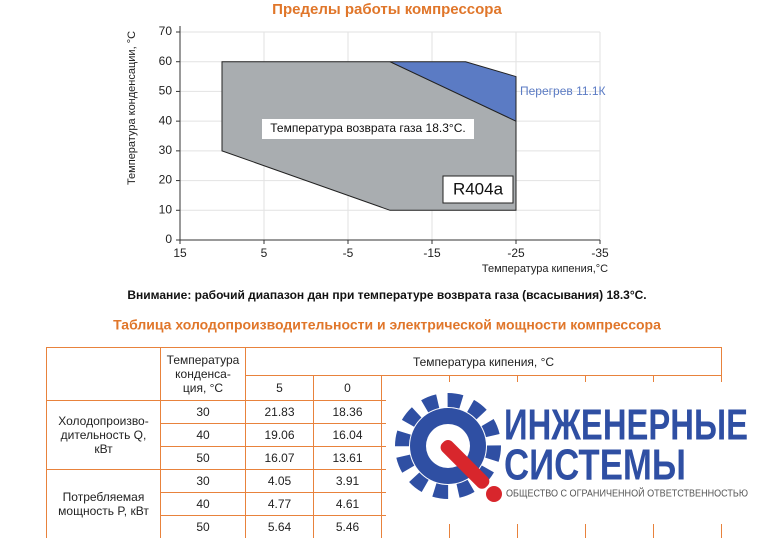  I want to click on annotation-box, so click(478, 189).